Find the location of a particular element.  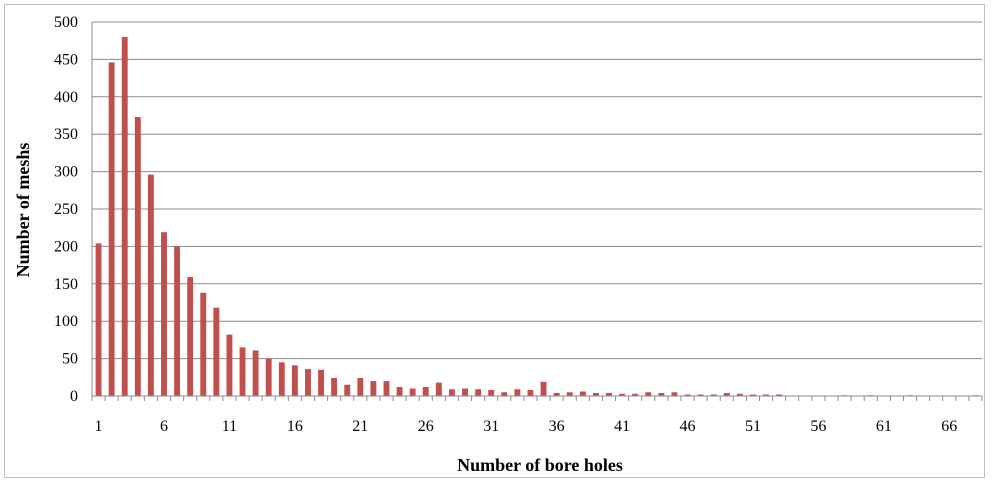

x-tick-label: 26 is located at coordinates (426, 426).